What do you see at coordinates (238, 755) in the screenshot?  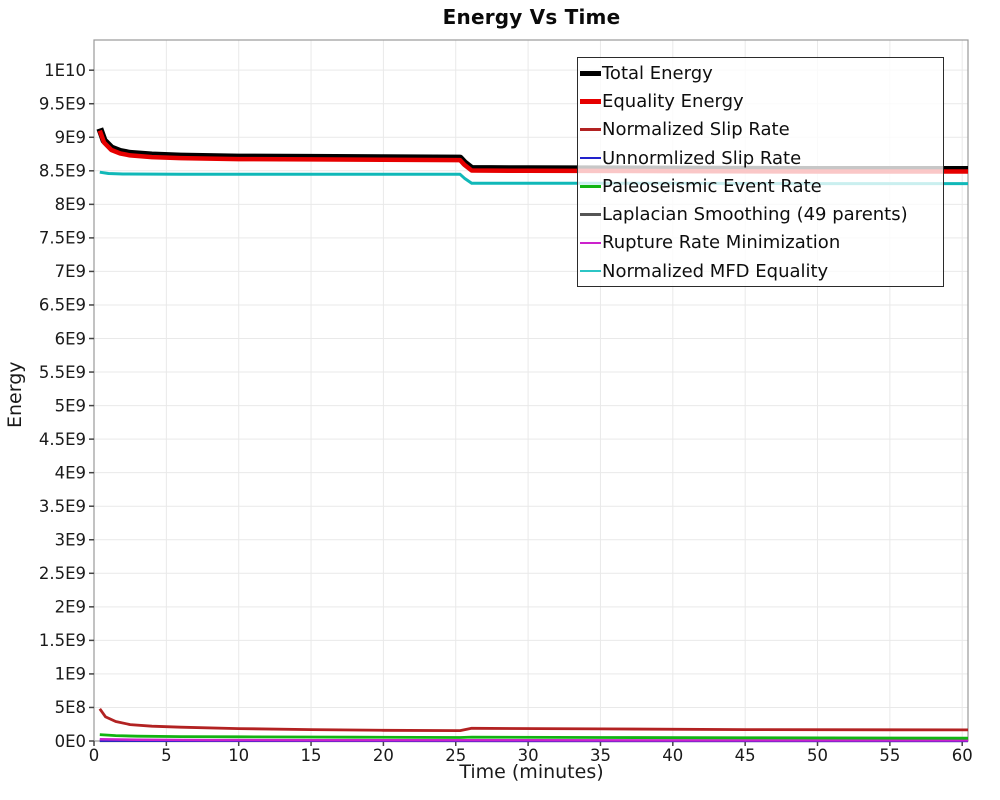 I see `x-tick-label: 10` at bounding box center [238, 755].